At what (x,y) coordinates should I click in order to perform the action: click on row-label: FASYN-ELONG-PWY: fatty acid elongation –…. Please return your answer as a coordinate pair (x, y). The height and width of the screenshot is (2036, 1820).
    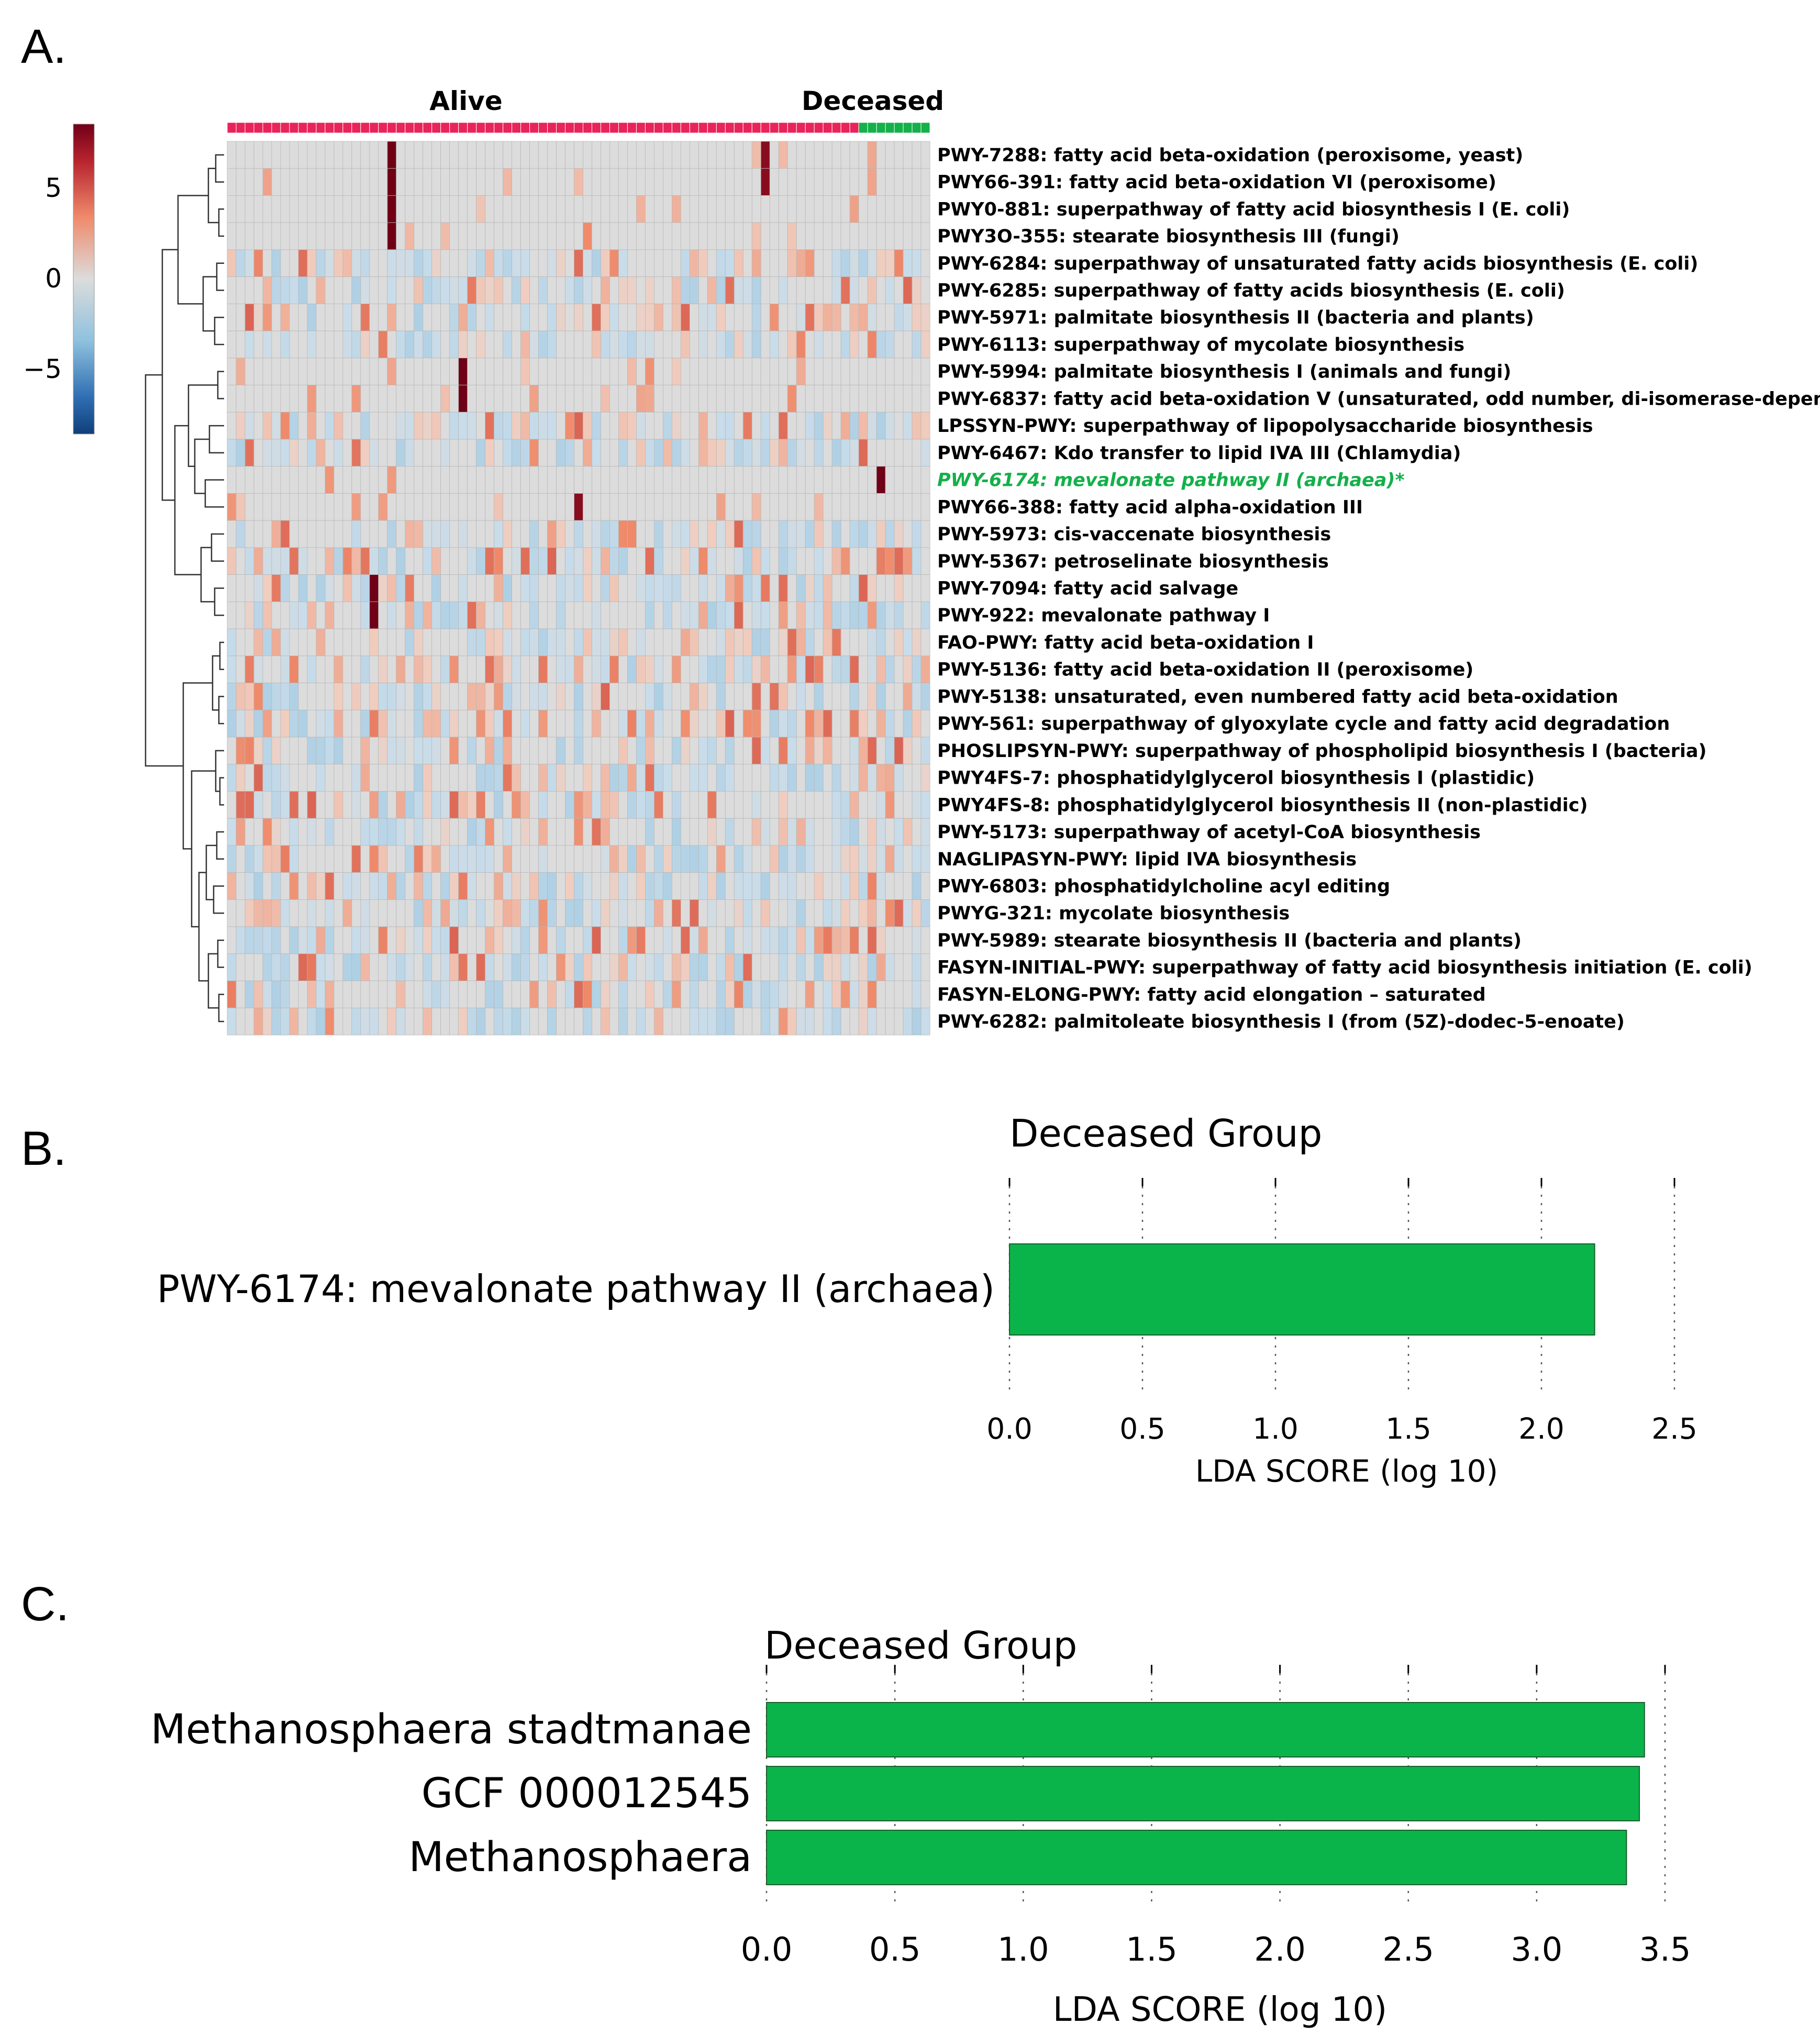
    Looking at the image, I should click on (1211, 994).